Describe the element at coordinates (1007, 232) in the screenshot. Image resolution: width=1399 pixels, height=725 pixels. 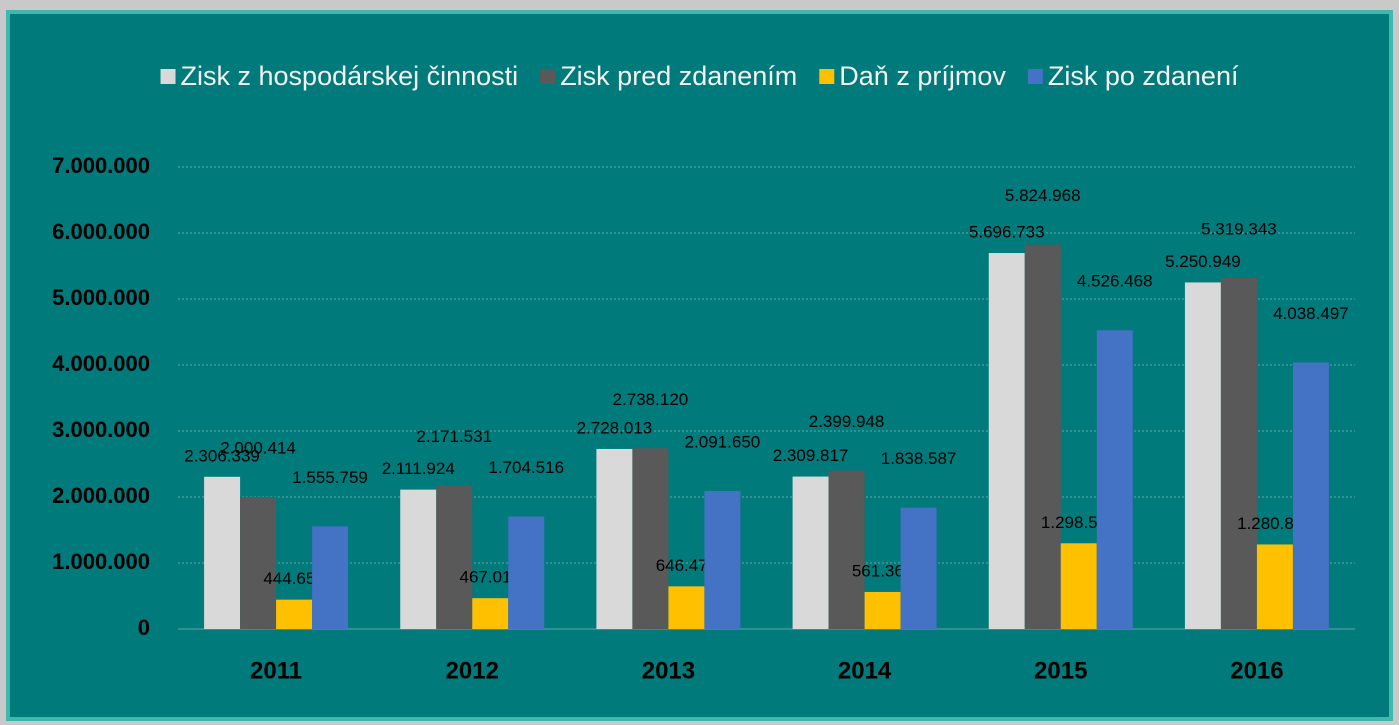
I see `value-label: 5.696.733` at that location.